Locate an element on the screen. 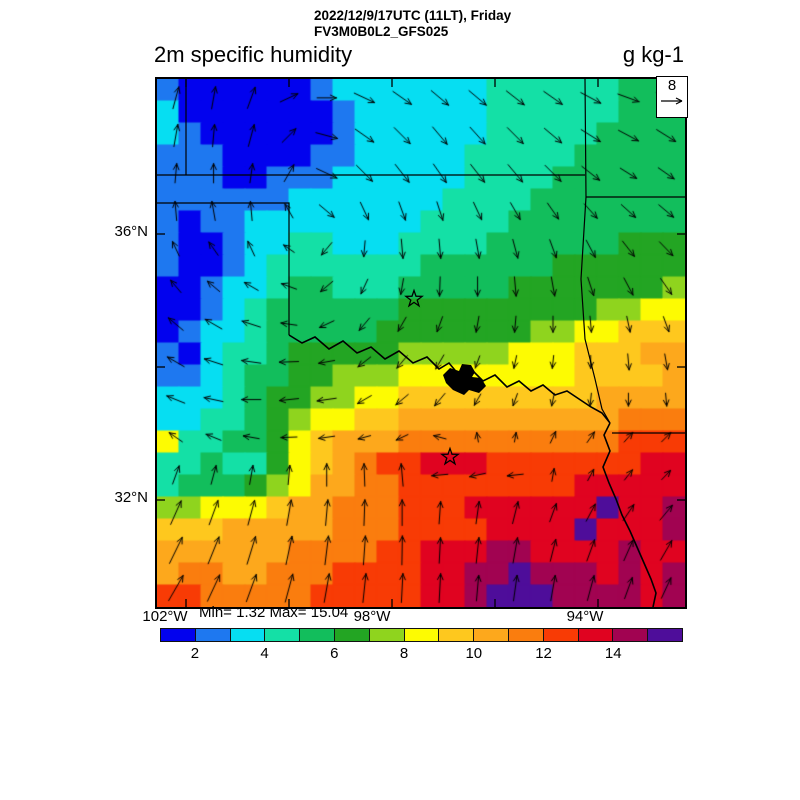 The image size is (800, 800). colorbar-label: 2 is located at coordinates (195, 653).